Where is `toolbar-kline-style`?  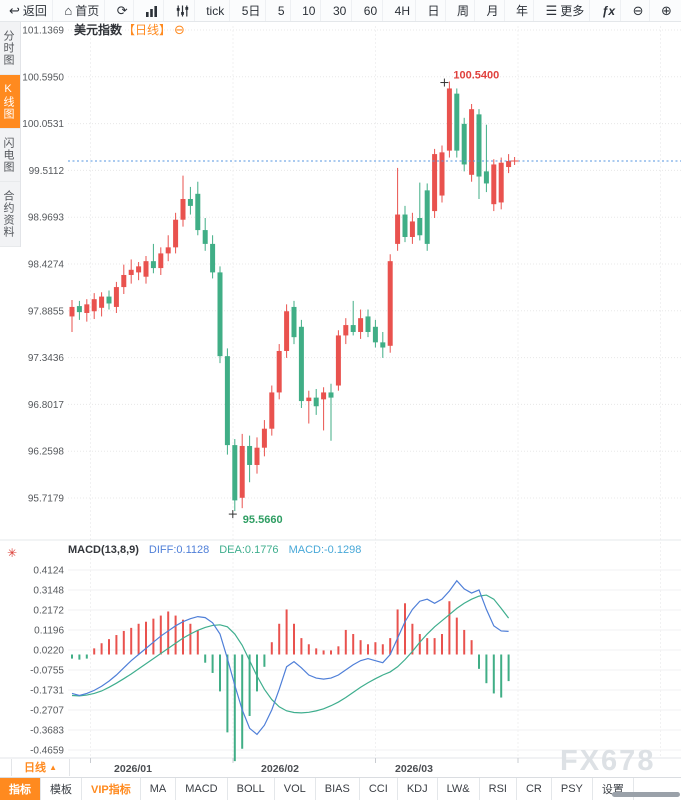 toolbar-kline-style is located at coordinates (183, 10).